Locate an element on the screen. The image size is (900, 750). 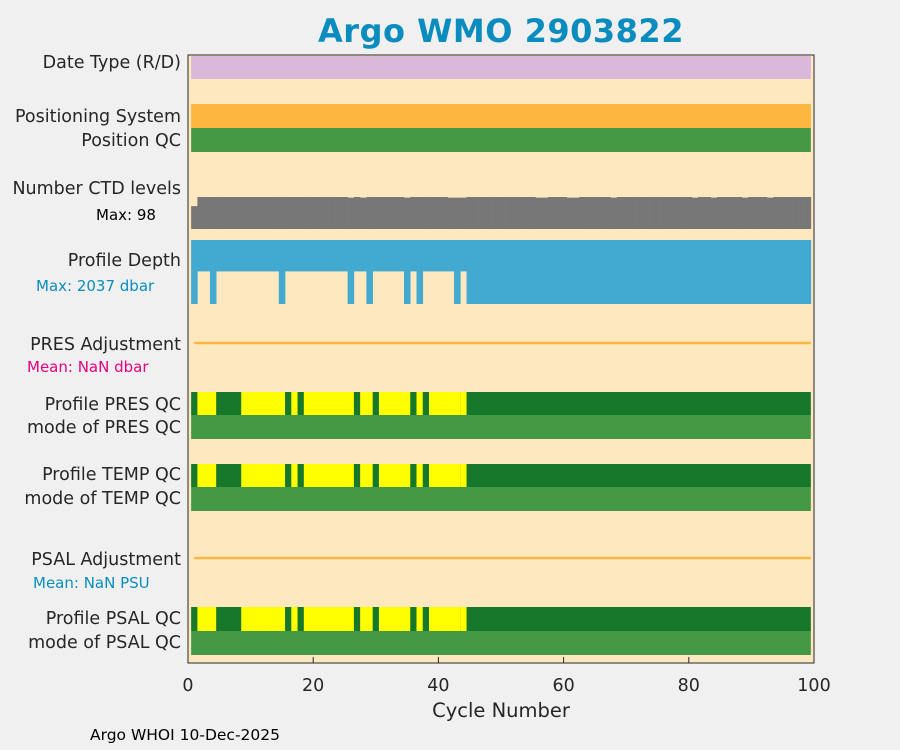
x-tick-label: 80 is located at coordinates (689, 686).